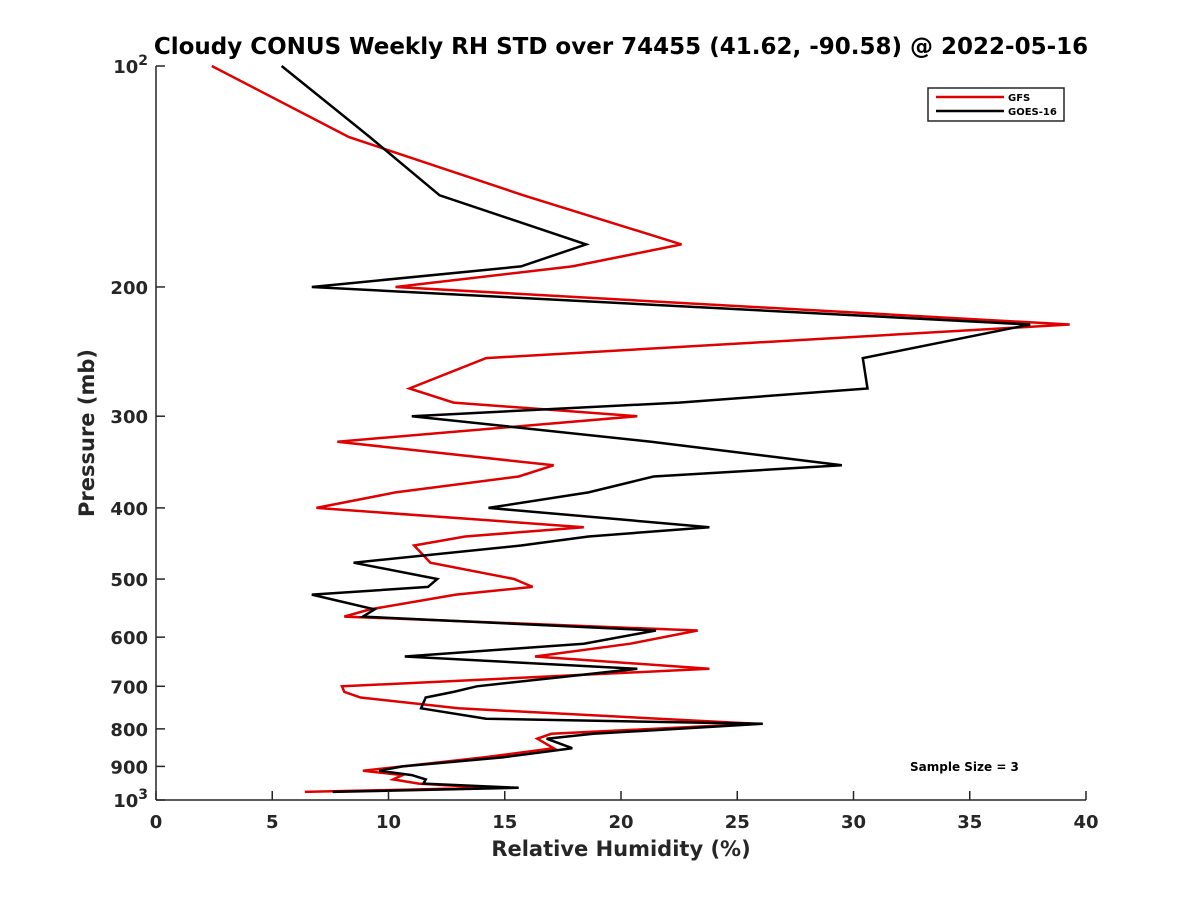 Image resolution: width=1200 pixels, height=900 pixels. I want to click on x-tick-label: 5, so click(272, 822).